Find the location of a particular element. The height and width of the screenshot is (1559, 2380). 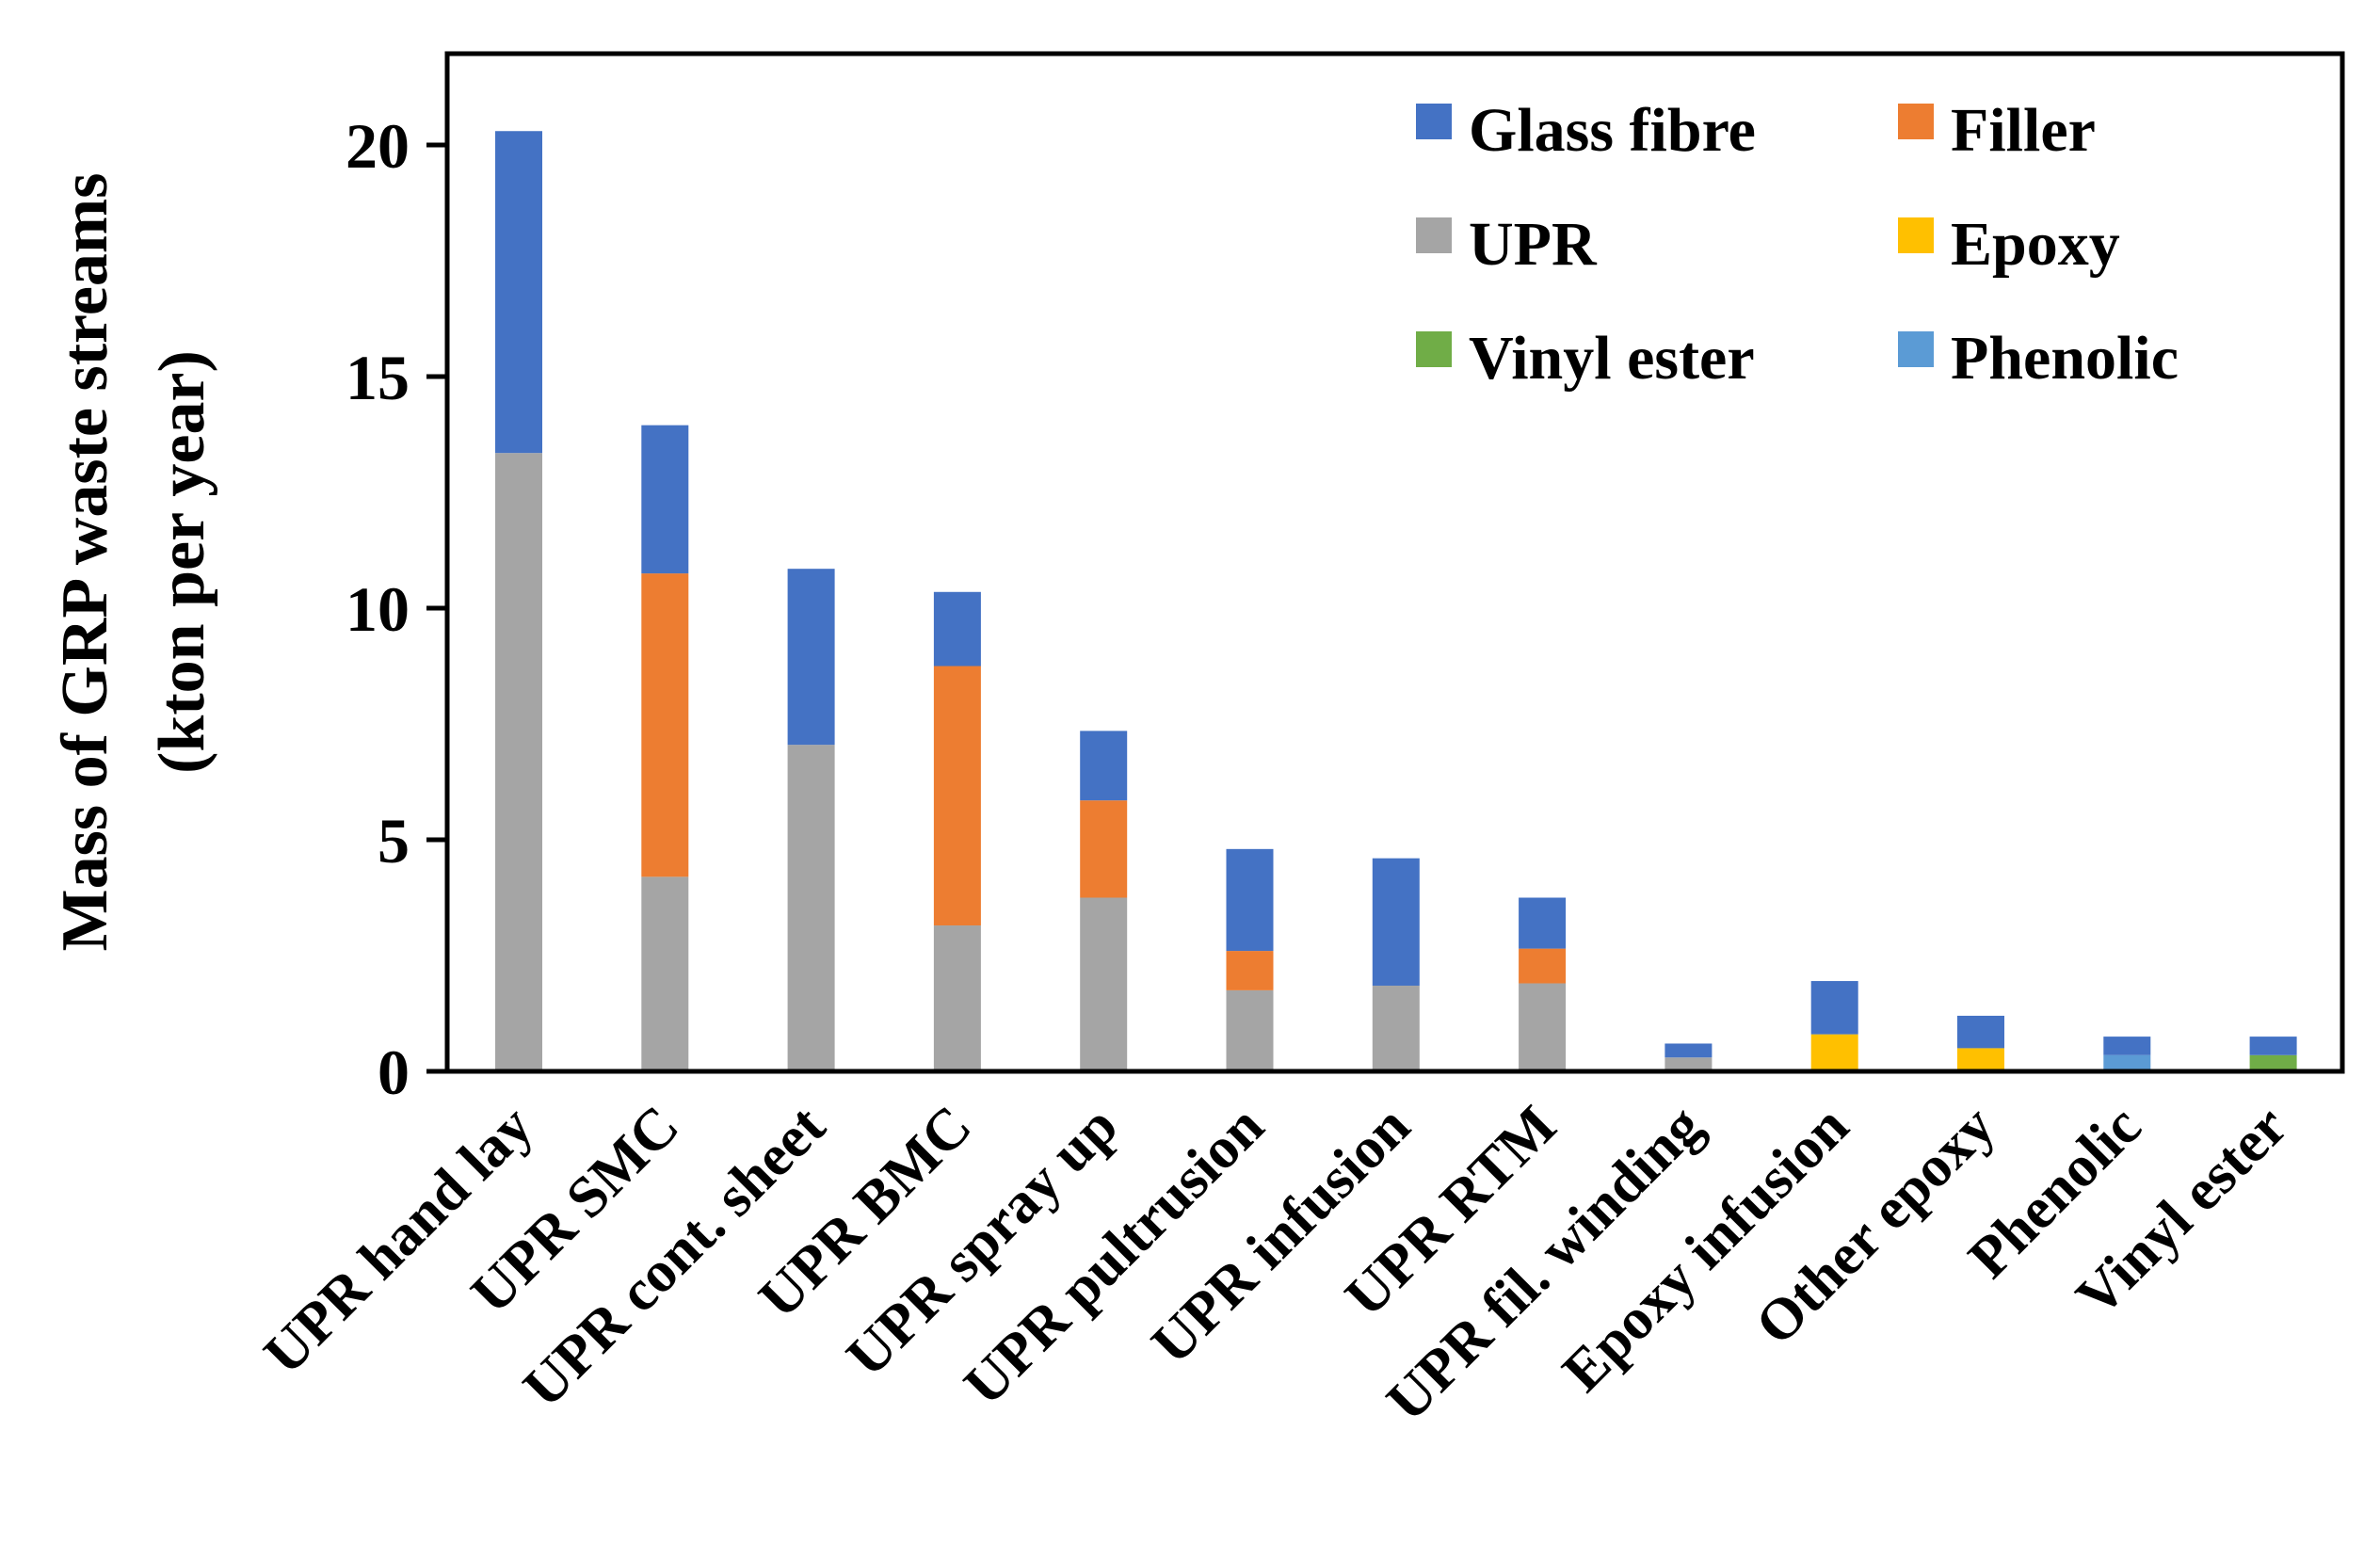

bar-segment-glass-fibre-upr-pultrusion is located at coordinates (1250, 900).